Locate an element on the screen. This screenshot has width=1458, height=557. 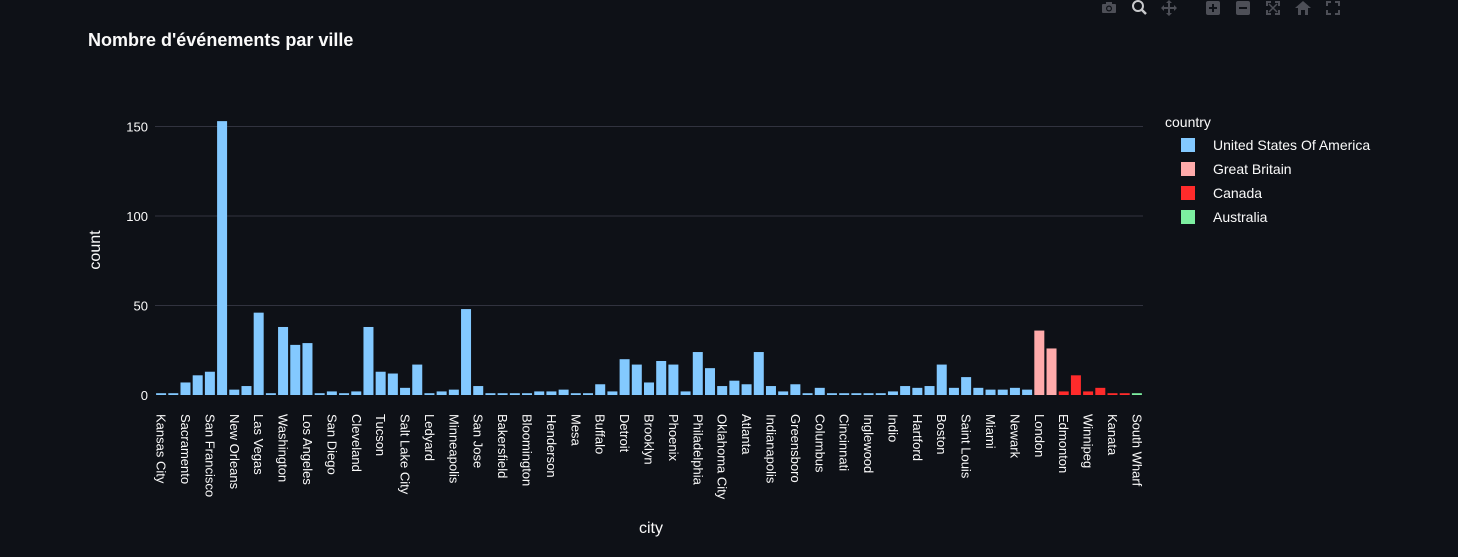
camera-icon is located at coordinates (1109, 8).